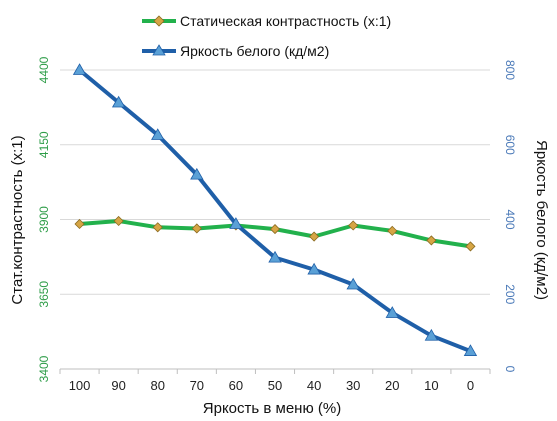 The image size is (557, 421). What do you see at coordinates (353, 385) in the screenshot?
I see `x-tick-label: 30` at bounding box center [353, 385].